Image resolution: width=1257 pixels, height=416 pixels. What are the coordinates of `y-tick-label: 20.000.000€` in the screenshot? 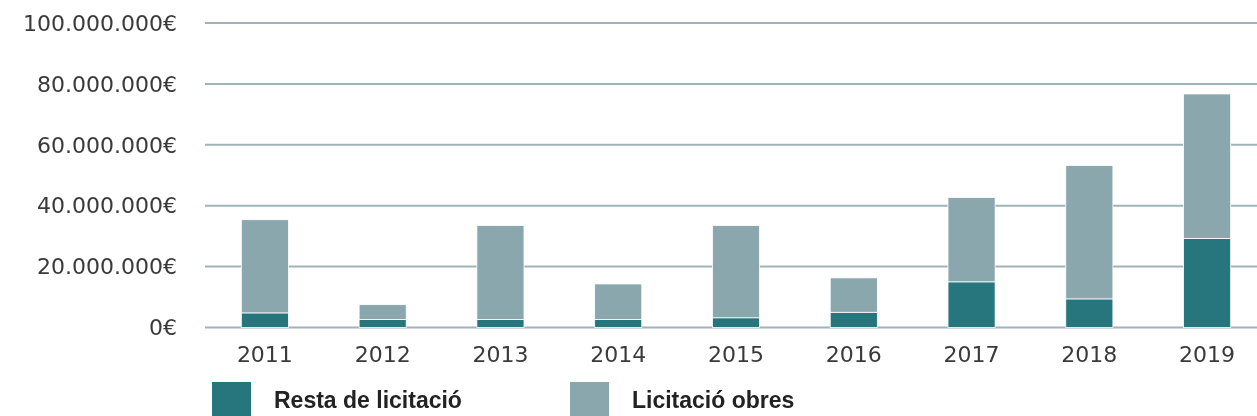 It's located at (107, 267).